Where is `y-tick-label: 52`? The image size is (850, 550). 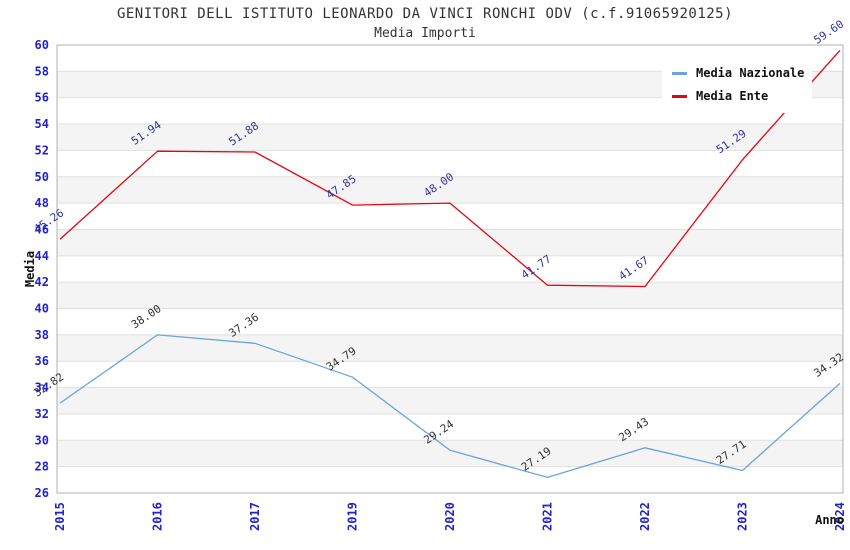 y-tick-label: 52 is located at coordinates (42, 150).